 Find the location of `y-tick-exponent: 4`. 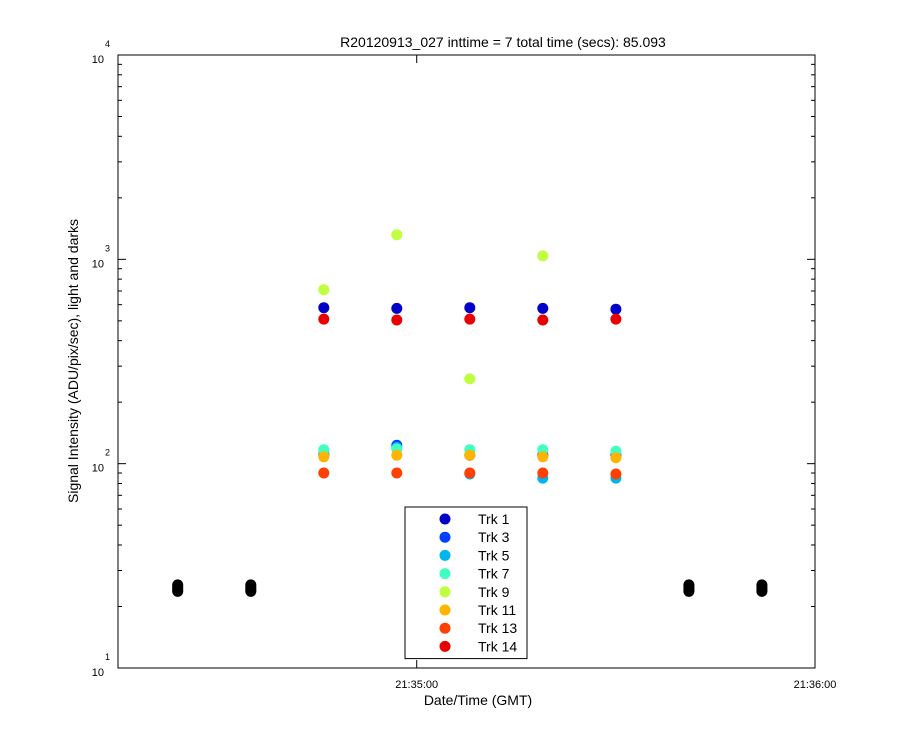

y-tick-exponent: 4 is located at coordinates (107, 44).